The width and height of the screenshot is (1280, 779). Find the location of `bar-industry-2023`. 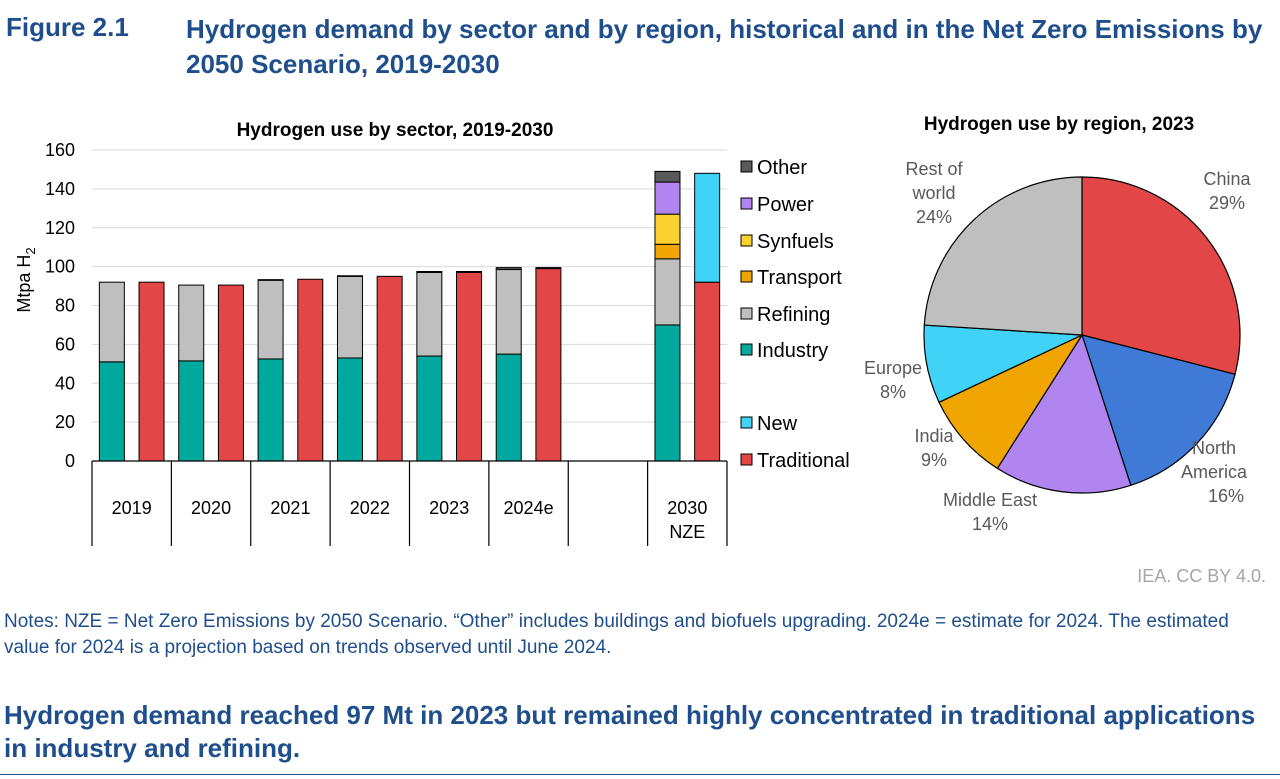

bar-industry-2023 is located at coordinates (429, 408).